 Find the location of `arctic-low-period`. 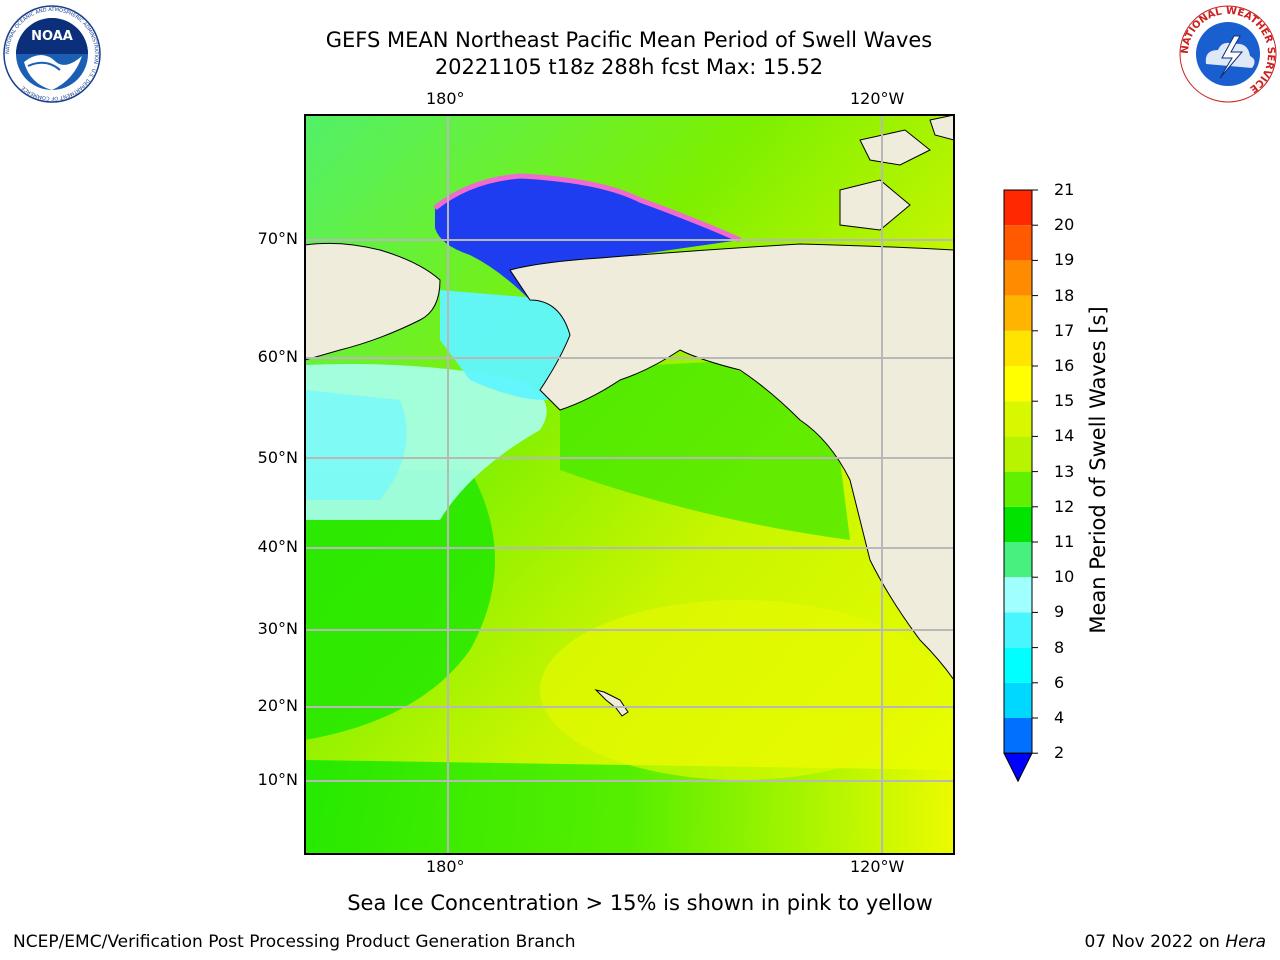

arctic-low-period is located at coordinates (587, 238).